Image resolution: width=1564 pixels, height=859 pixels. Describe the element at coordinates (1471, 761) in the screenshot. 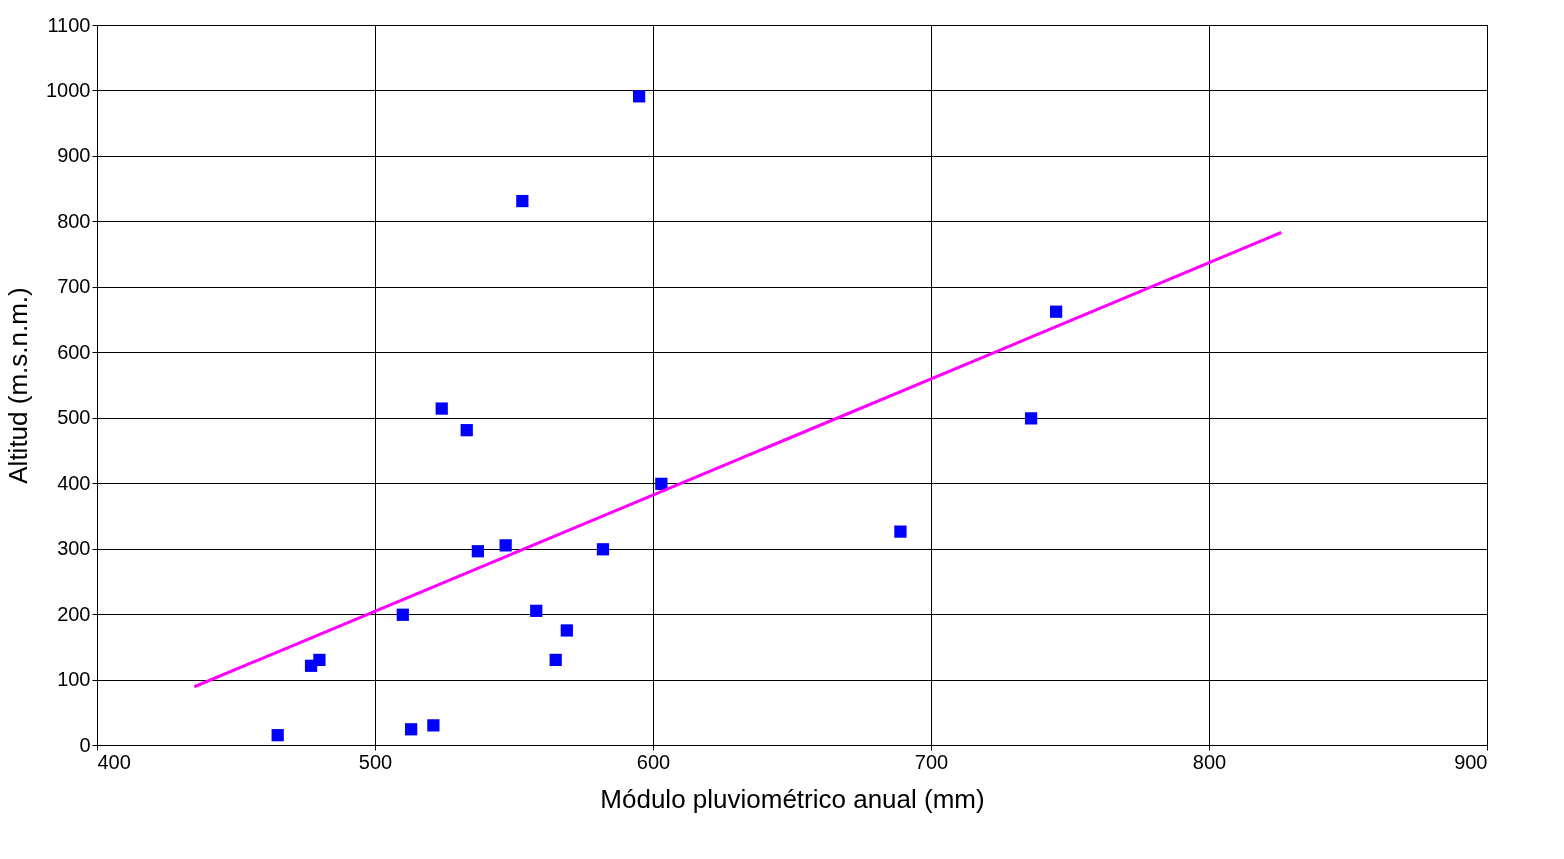

I see `x-tick-label: 900` at that location.